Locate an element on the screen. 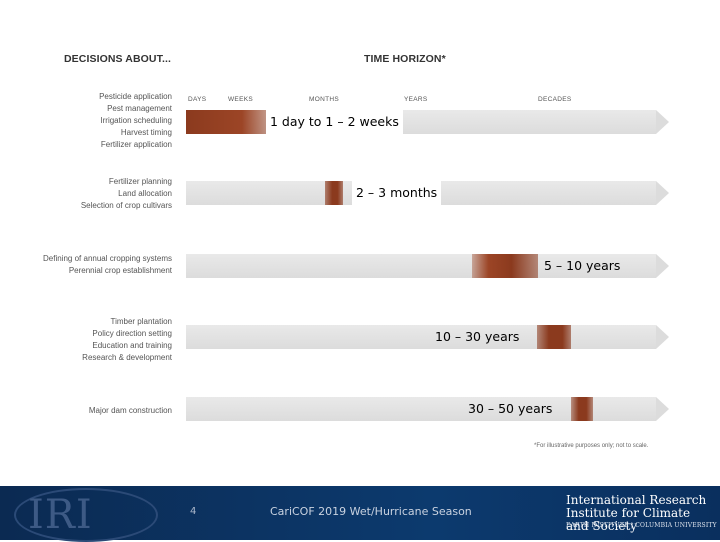 The height and width of the screenshot is (542, 720). range-label-3: 5 – 10 years is located at coordinates (582, 265).